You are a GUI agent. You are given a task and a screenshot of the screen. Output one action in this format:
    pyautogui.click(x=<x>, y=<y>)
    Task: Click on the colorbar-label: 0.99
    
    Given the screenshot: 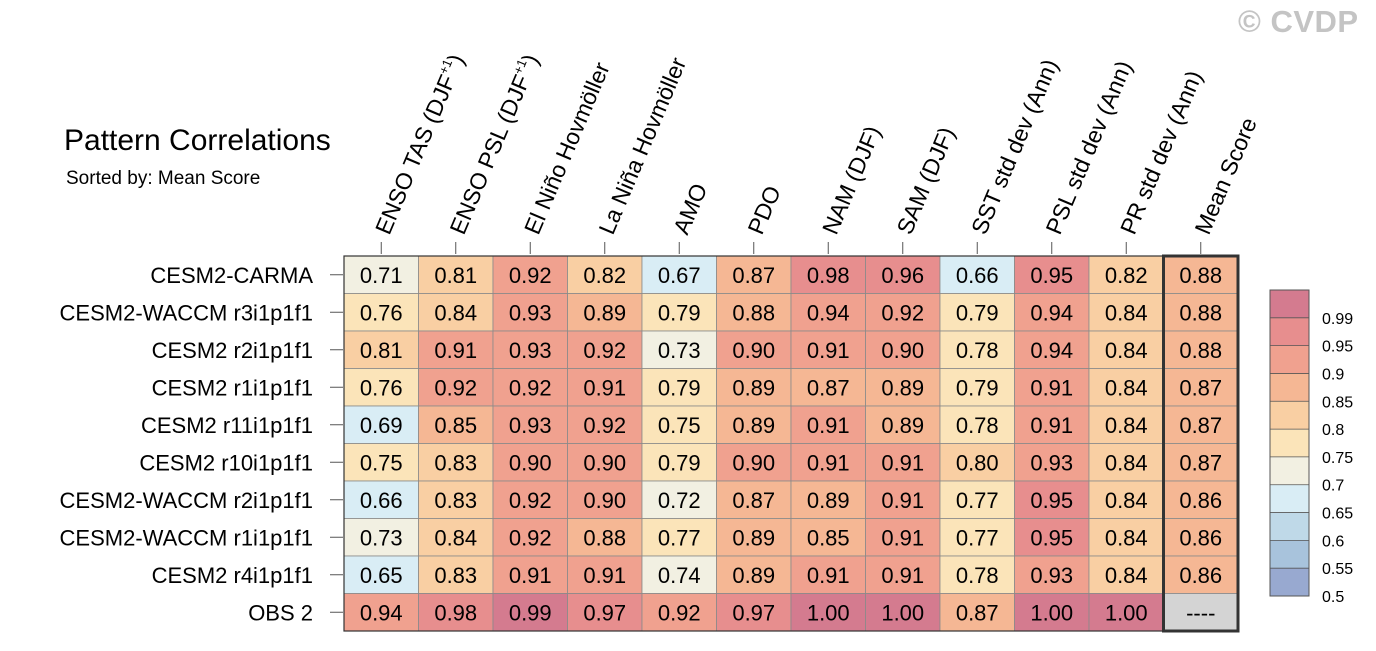 What is the action you would take?
    pyautogui.click(x=1337, y=319)
    